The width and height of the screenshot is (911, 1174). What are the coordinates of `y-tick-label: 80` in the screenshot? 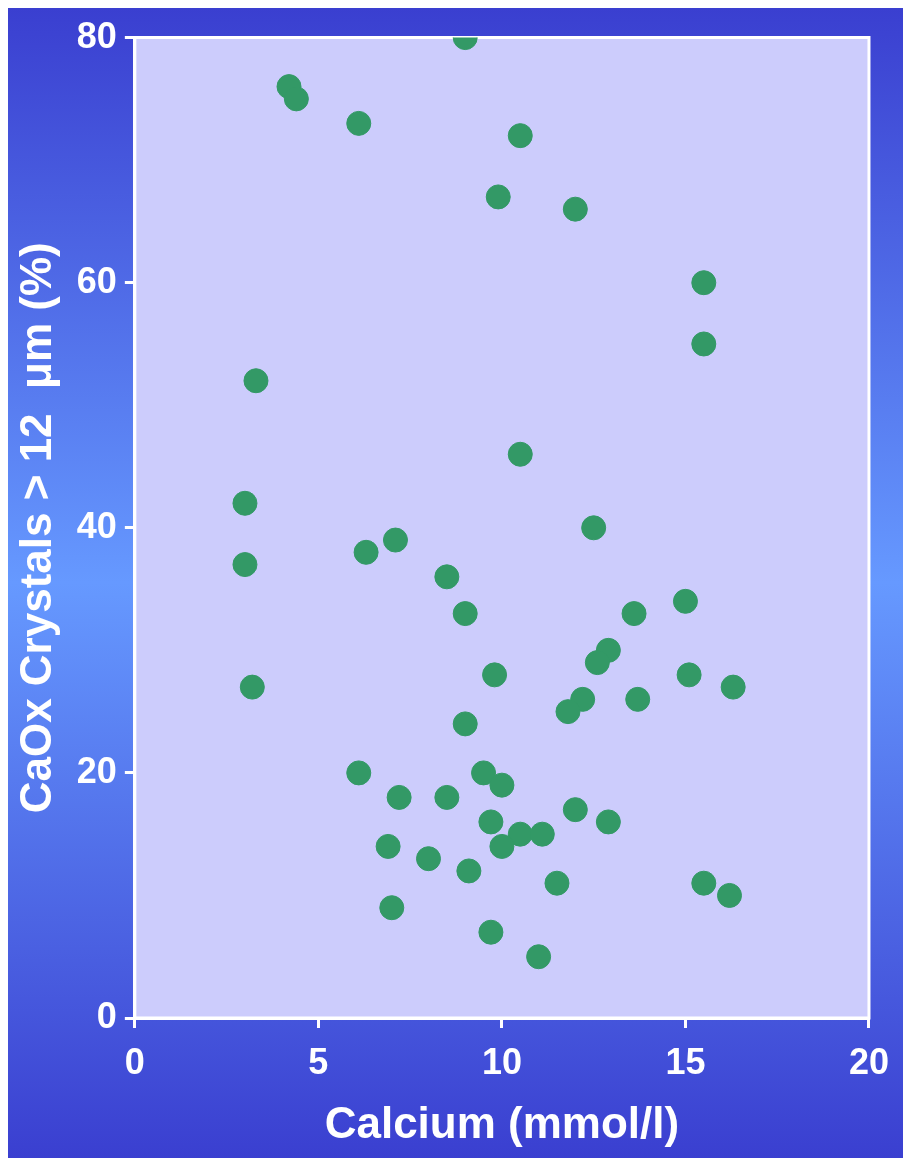 It's located at (96, 35).